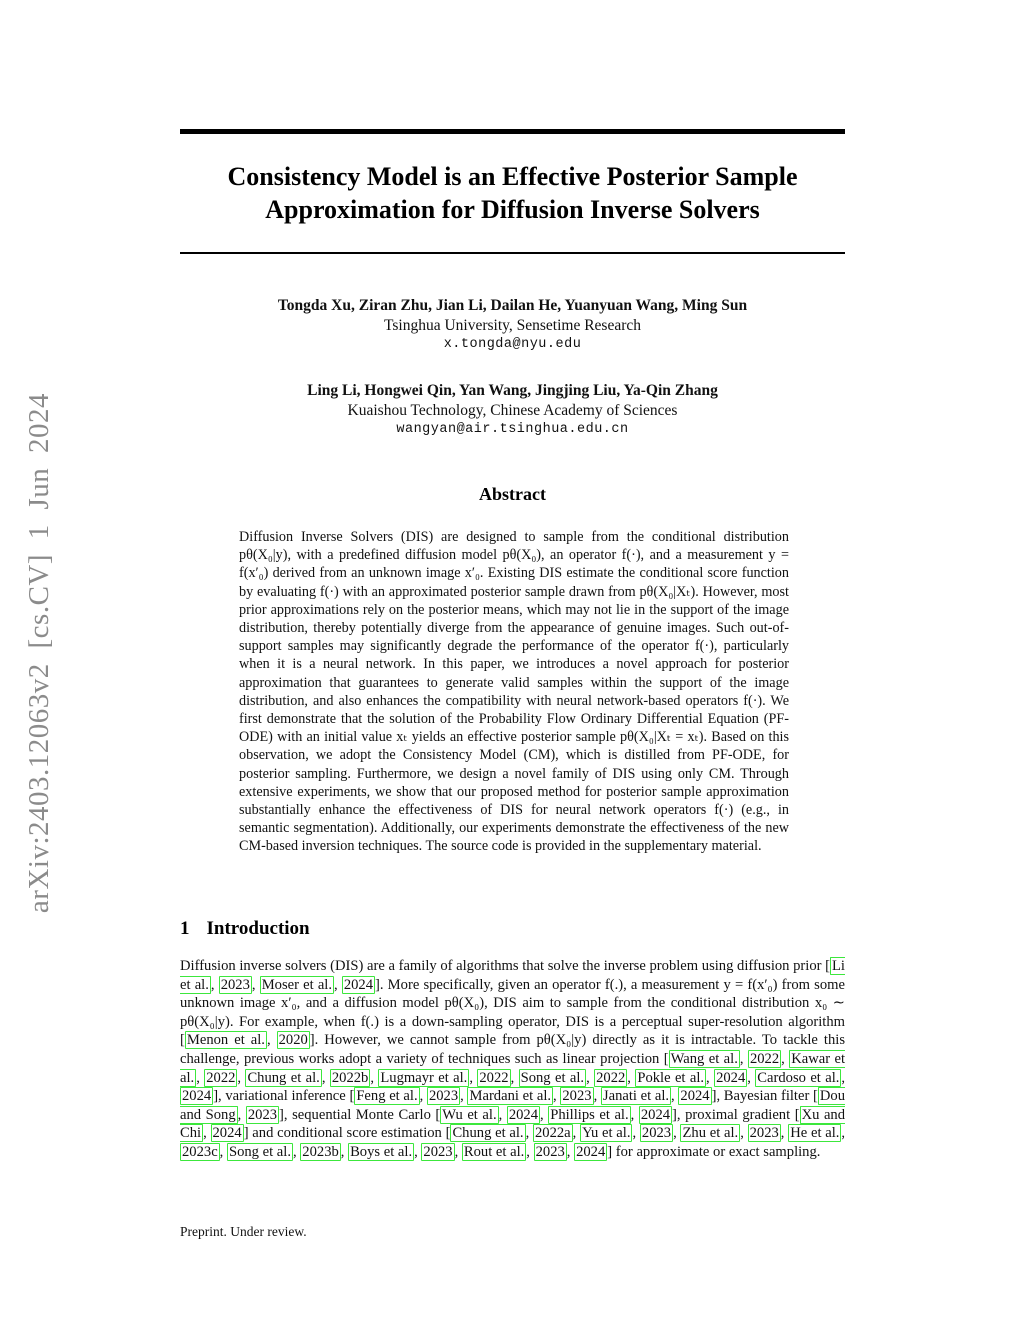 The image size is (1024, 1325). I want to click on author-affiliation: Tsinghua University, Sensetime Research, so click(512, 325).